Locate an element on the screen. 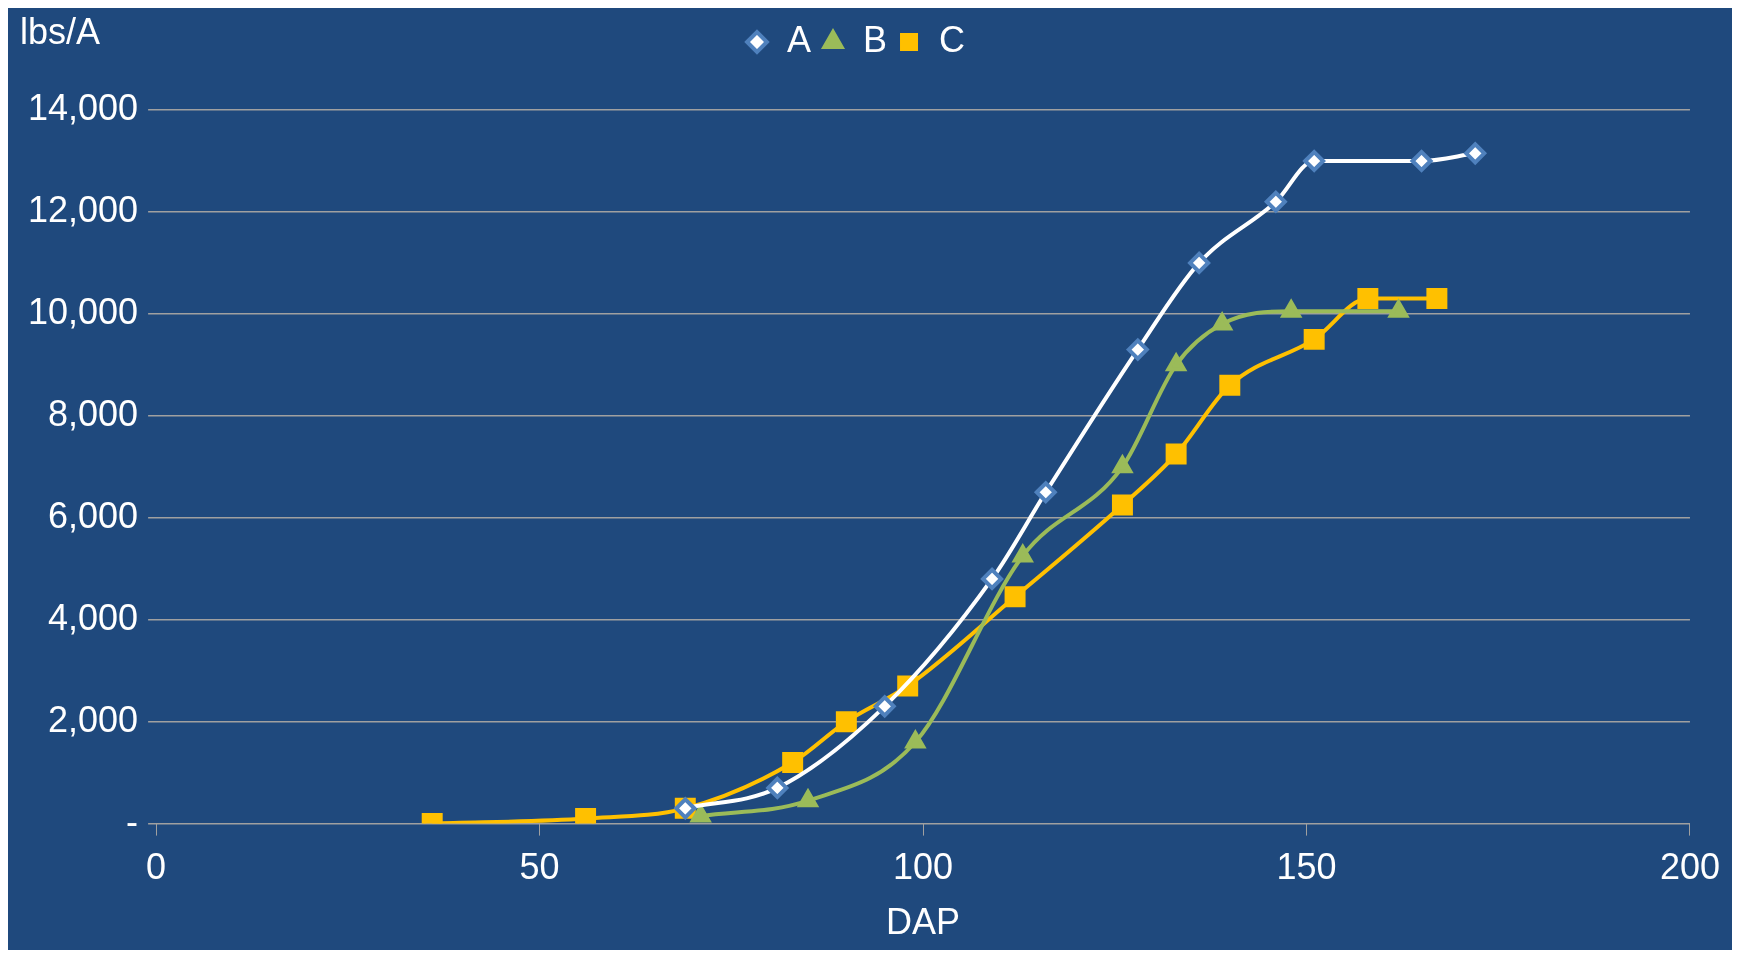  y-tick-label: 4,000 is located at coordinates (93, 617).